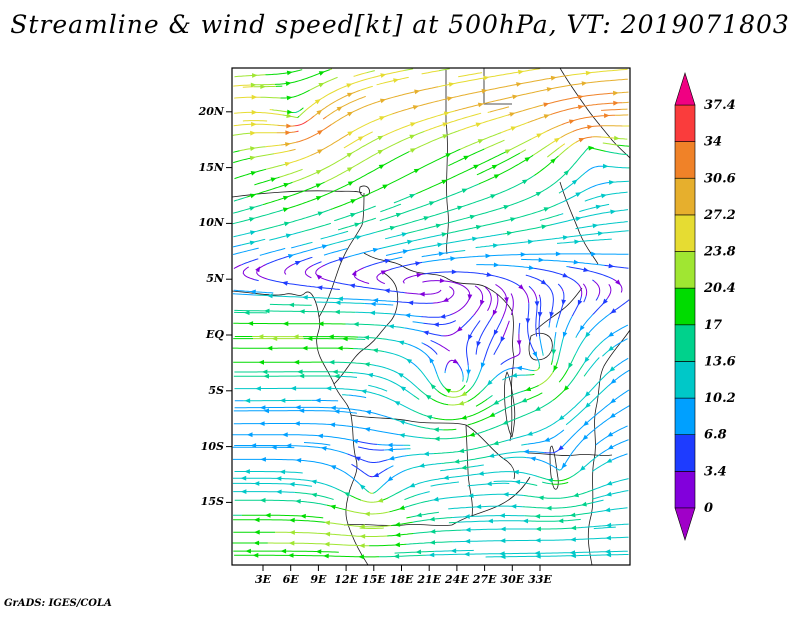 The image size is (800, 618). Describe the element at coordinates (708, 508) in the screenshot. I see `colorbar-tick-label: 0` at that location.